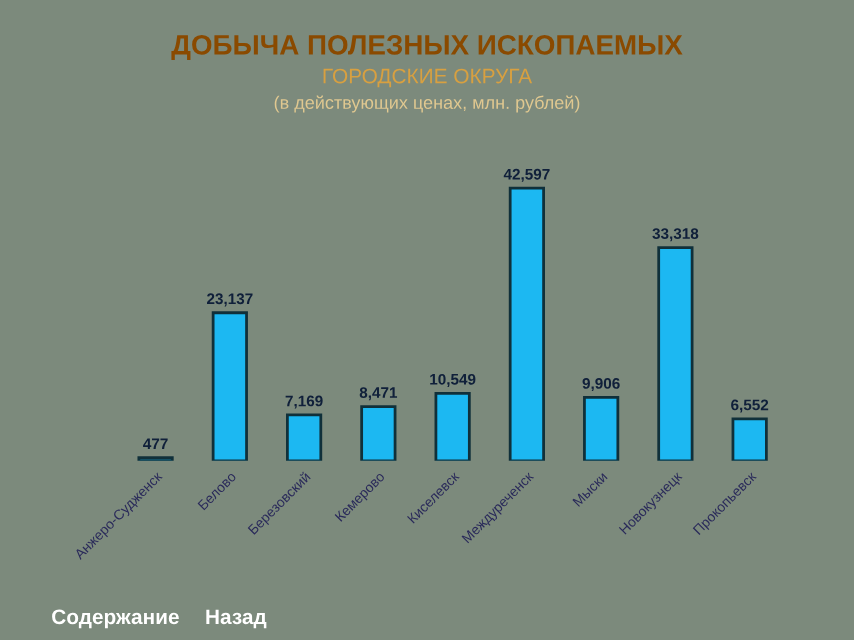 The image size is (854, 640). What do you see at coordinates (427, 104) in the screenshot?
I see `text: (в действующих ценах, млн. рублей)` at bounding box center [427, 104].